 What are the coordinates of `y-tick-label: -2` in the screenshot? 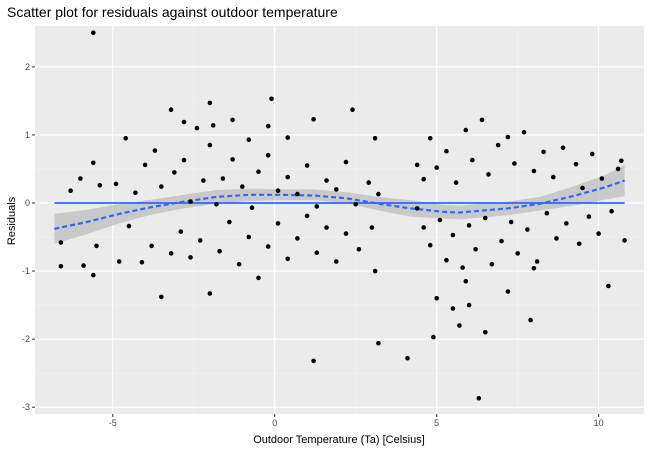 It's located at (26, 339).